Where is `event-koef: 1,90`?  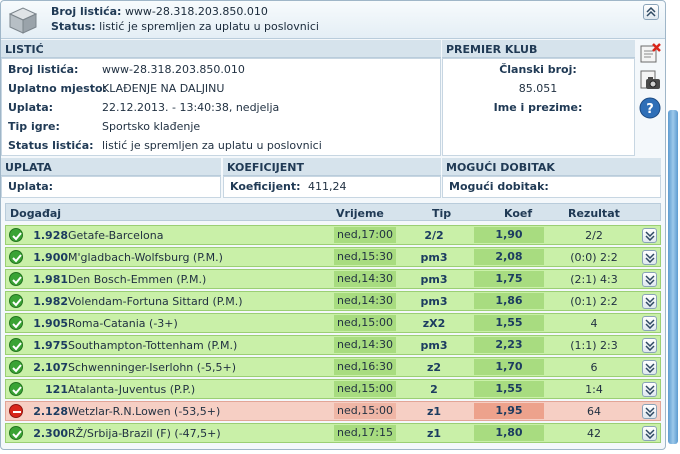
event-koef: 1,90 is located at coordinates (509, 235).